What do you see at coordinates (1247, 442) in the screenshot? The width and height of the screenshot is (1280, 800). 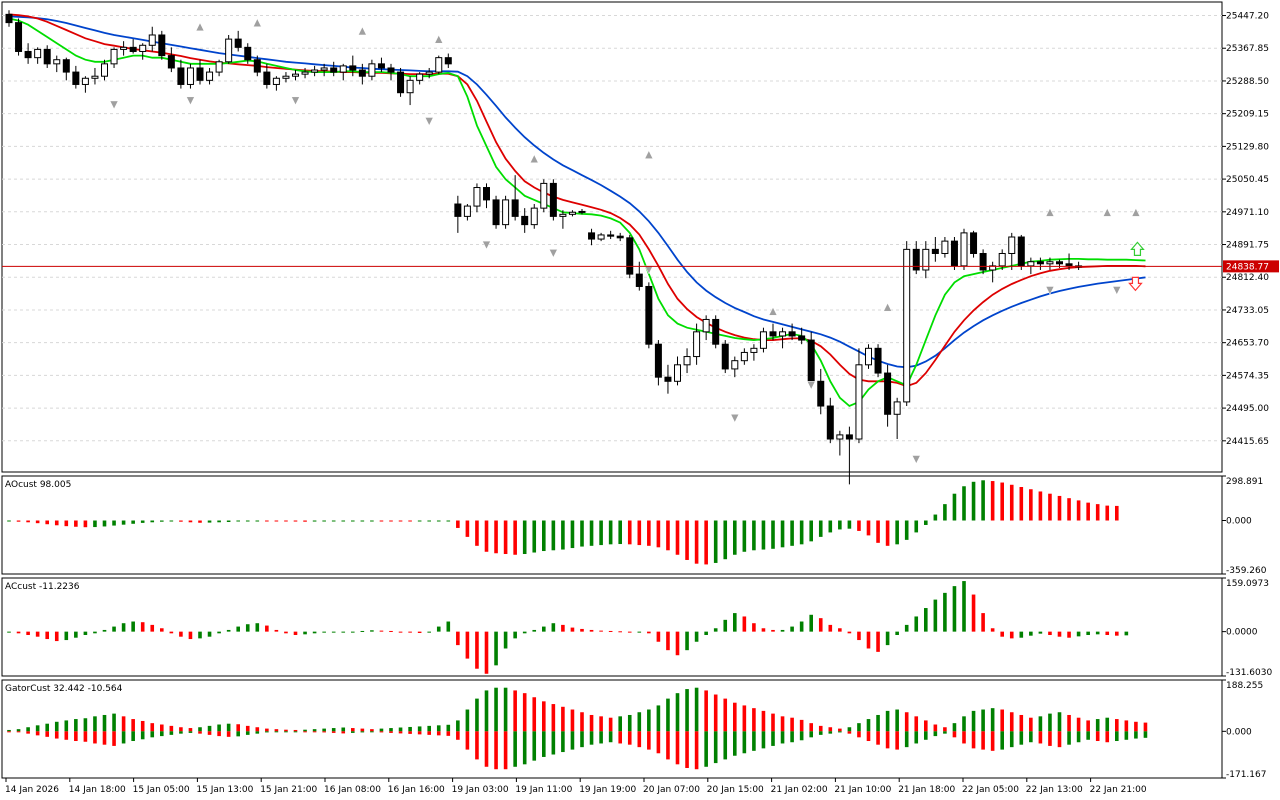 I see `y-tick-label: 24415.65` at bounding box center [1247, 442].